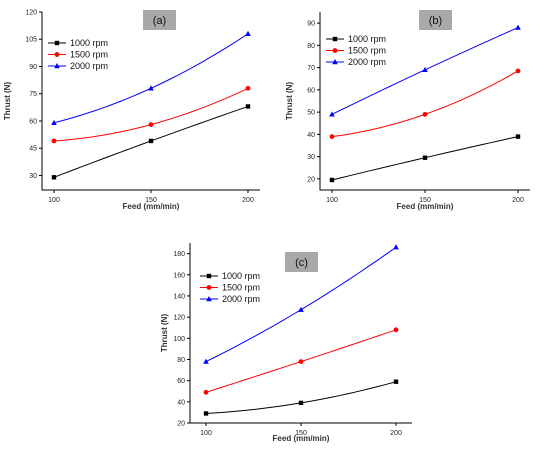 The height and width of the screenshot is (457, 550). Describe the element at coordinates (179, 275) in the screenshot. I see `y-tick-label: 160` at that location.